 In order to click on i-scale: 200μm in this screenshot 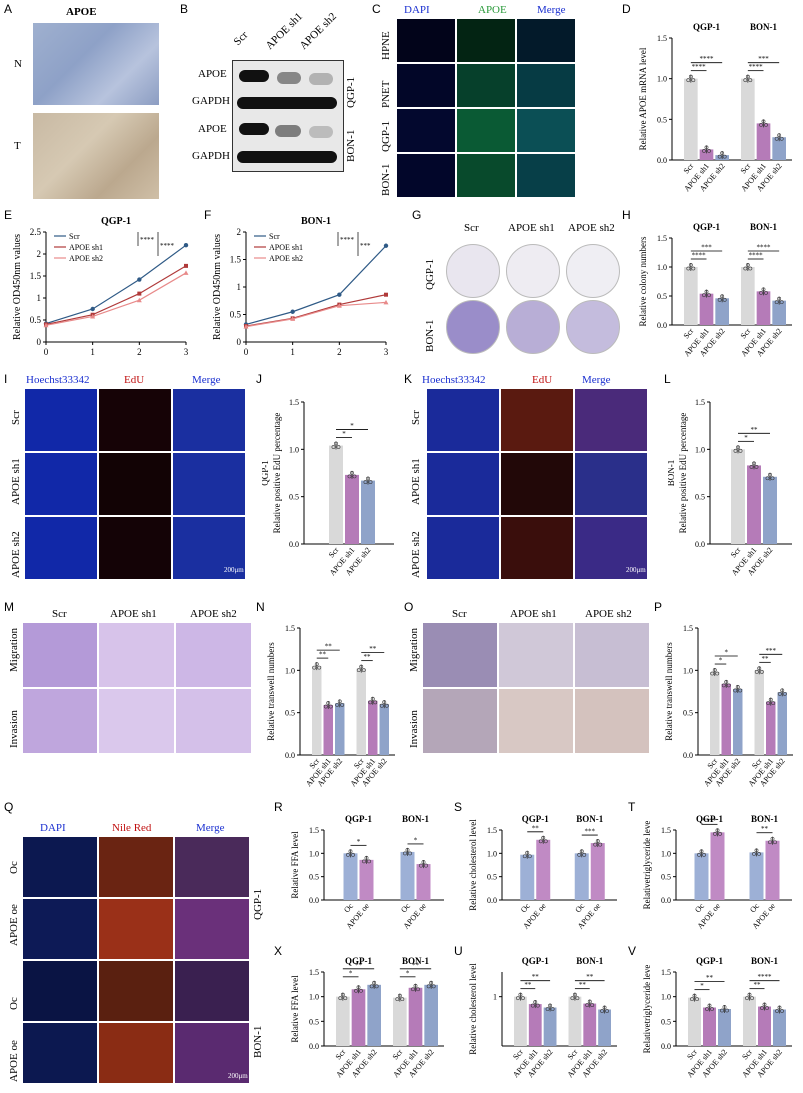, I will do `click(234, 570)`.